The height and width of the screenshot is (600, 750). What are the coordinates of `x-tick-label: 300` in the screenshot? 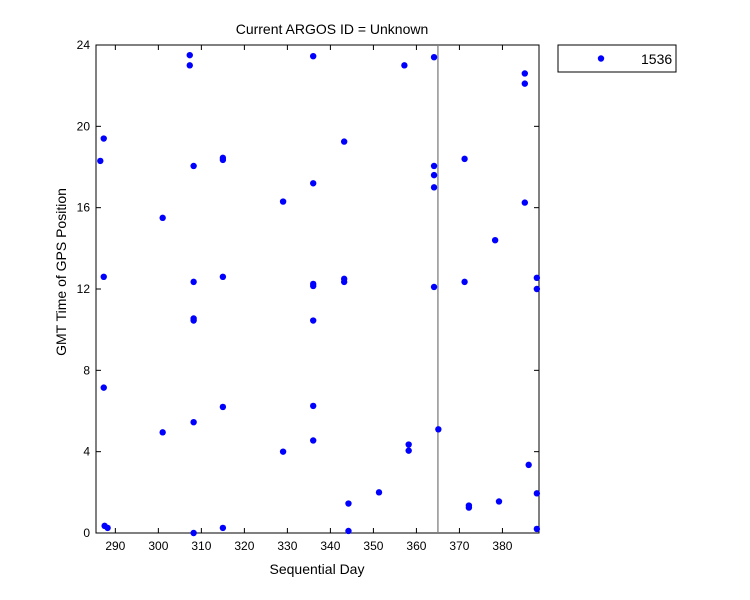 It's located at (158, 546).